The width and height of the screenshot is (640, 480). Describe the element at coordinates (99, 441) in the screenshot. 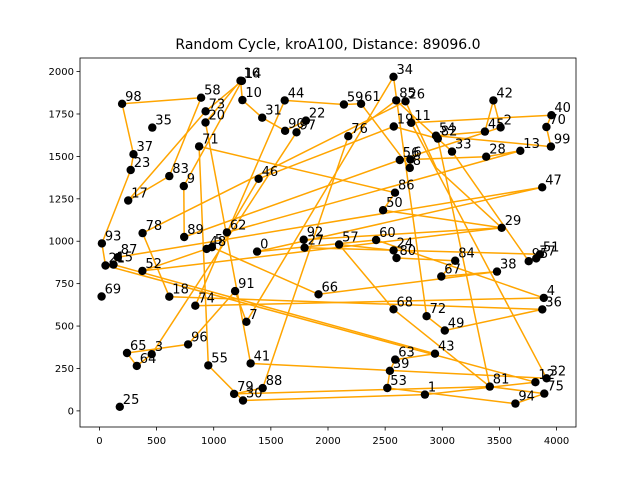

I see `x-tick-label: 0` at that location.